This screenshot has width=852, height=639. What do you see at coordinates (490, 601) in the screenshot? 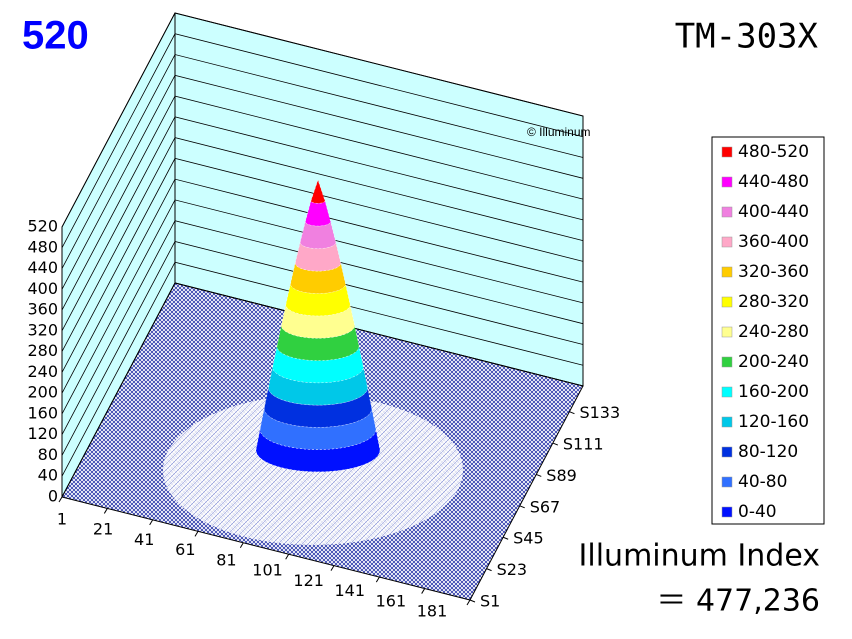
I see `y-tick-label: S1` at bounding box center [490, 601].